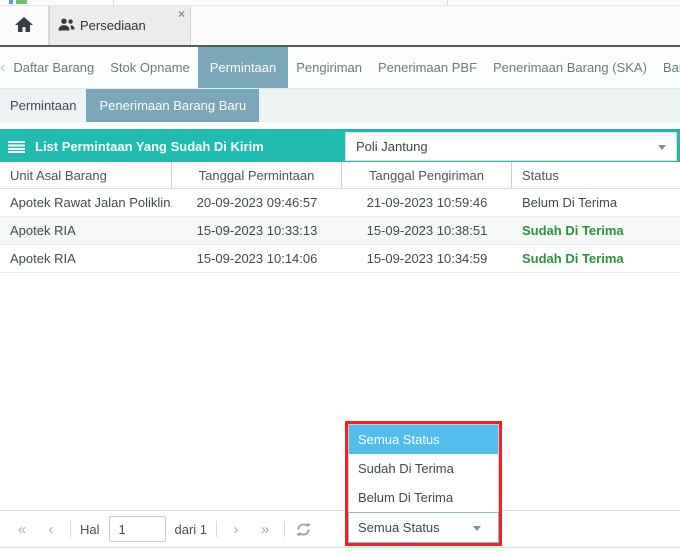 The image size is (680, 555). Describe the element at coordinates (137, 529) in the screenshot. I see `page-number-input: 1` at that location.